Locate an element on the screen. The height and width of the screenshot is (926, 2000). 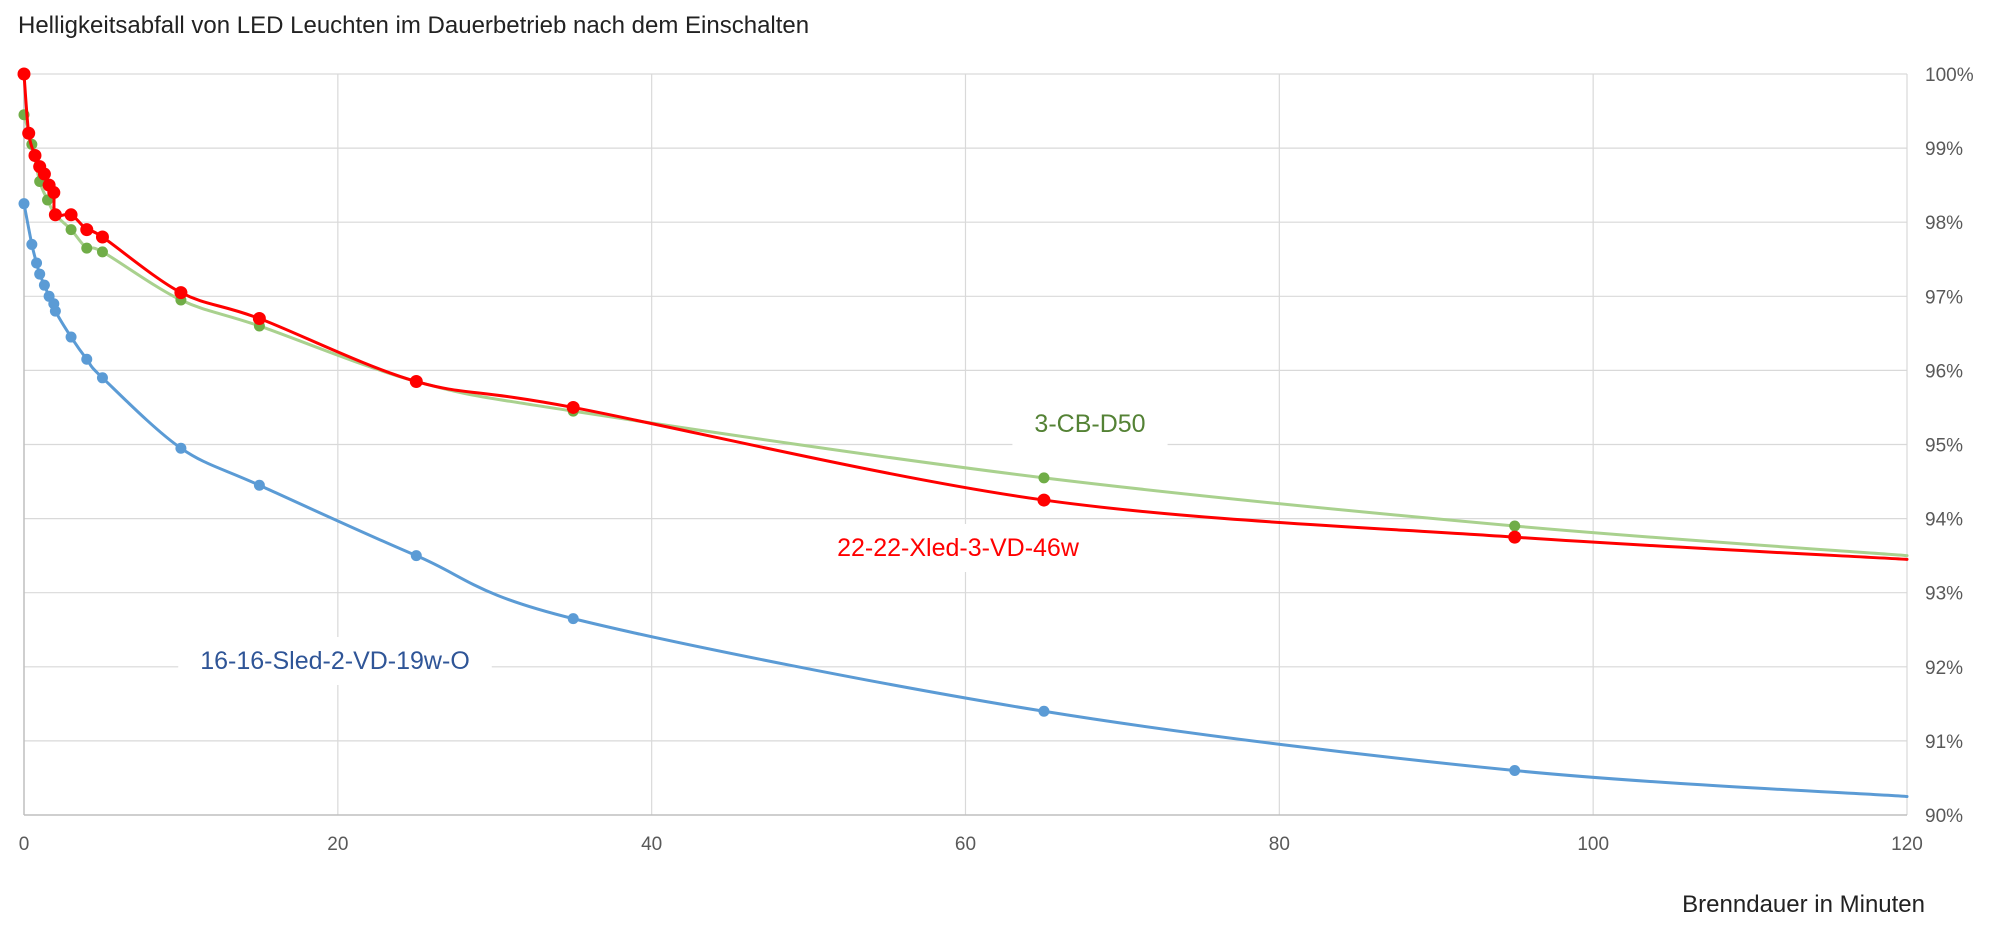
series-label: 16-16-Sled-2-VD-19w-O is located at coordinates (335, 661).